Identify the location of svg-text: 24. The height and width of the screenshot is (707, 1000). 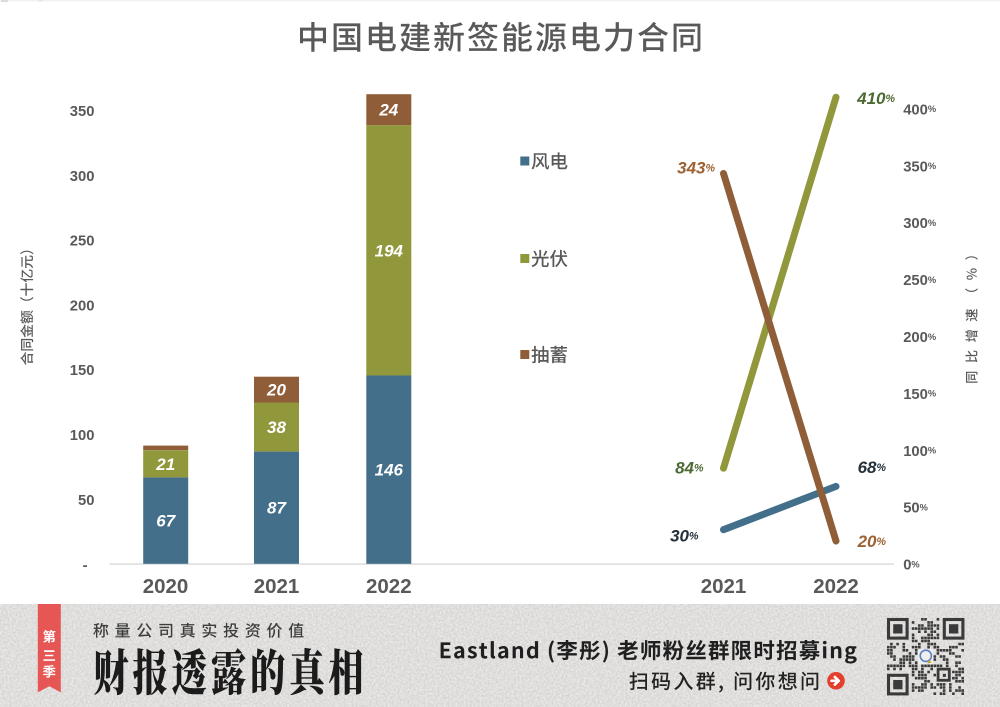
(388, 110).